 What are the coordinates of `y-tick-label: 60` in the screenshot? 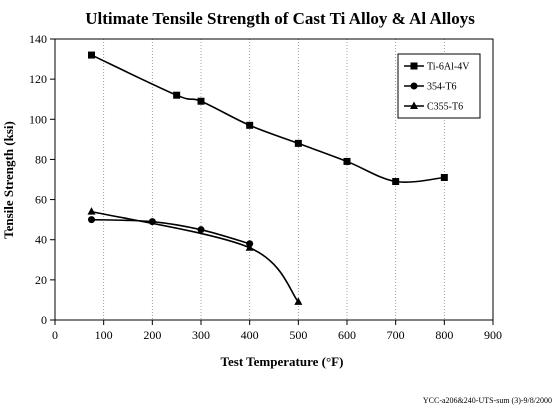 It's located at (41, 200).